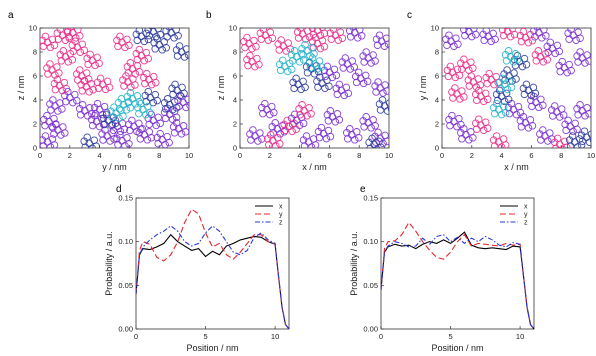 This screenshot has width=596, height=356. Describe the element at coordinates (35, 148) in the screenshot. I see `panel-a-y-tick-label: 0` at that location.